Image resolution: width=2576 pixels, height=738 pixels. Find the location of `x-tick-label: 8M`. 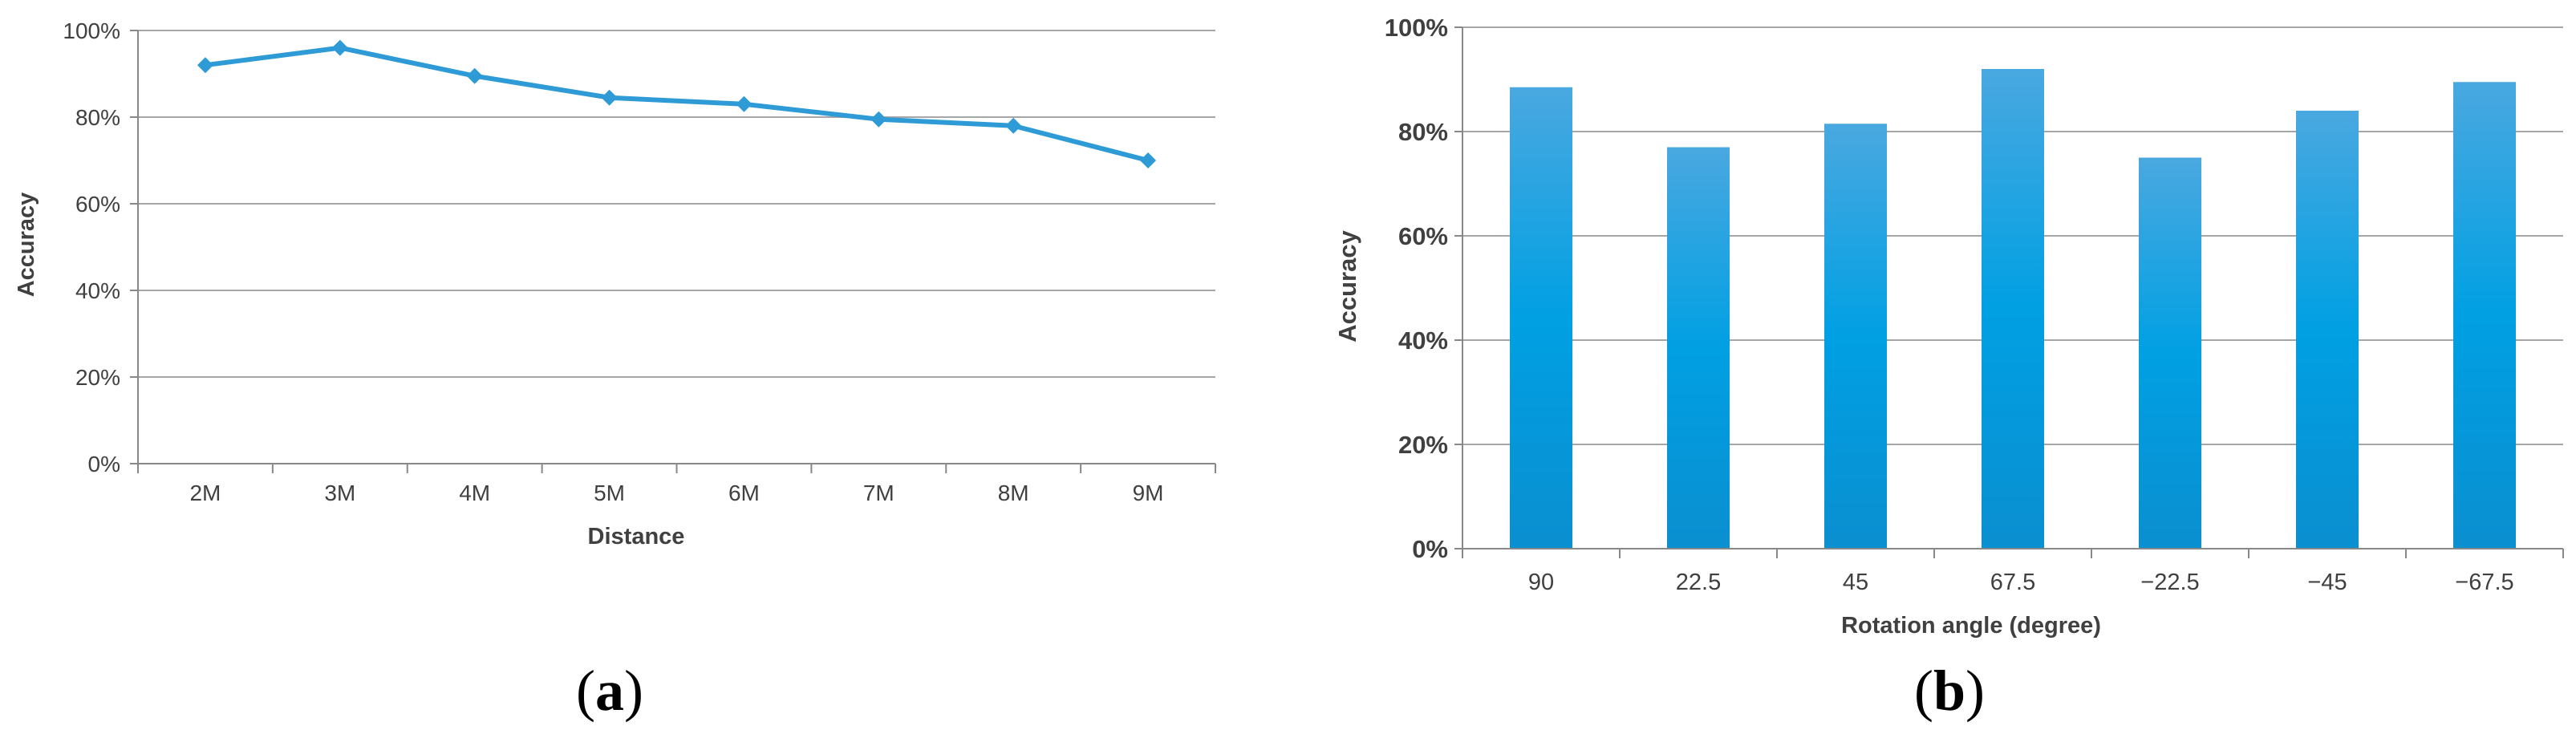

x-tick-label: 8M is located at coordinates (1013, 493).